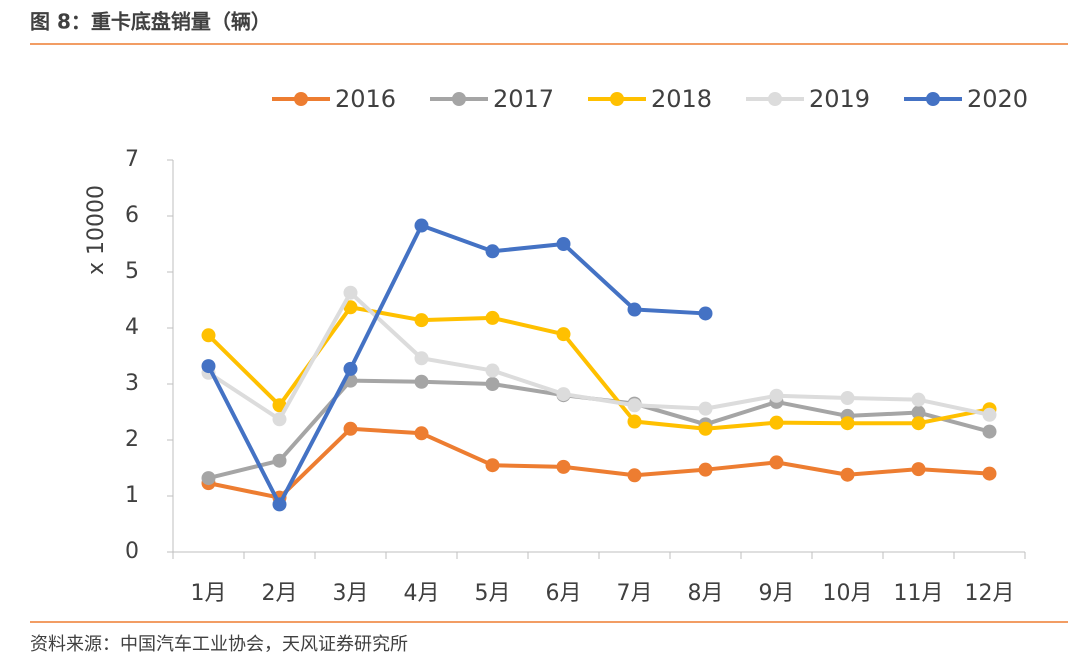  Describe the element at coordinates (351, 593) in the screenshot. I see `x-tick-label: 3月` at that location.